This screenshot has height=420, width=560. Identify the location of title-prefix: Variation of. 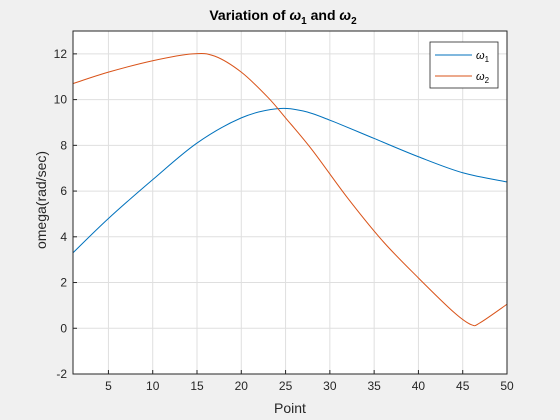
(249, 15).